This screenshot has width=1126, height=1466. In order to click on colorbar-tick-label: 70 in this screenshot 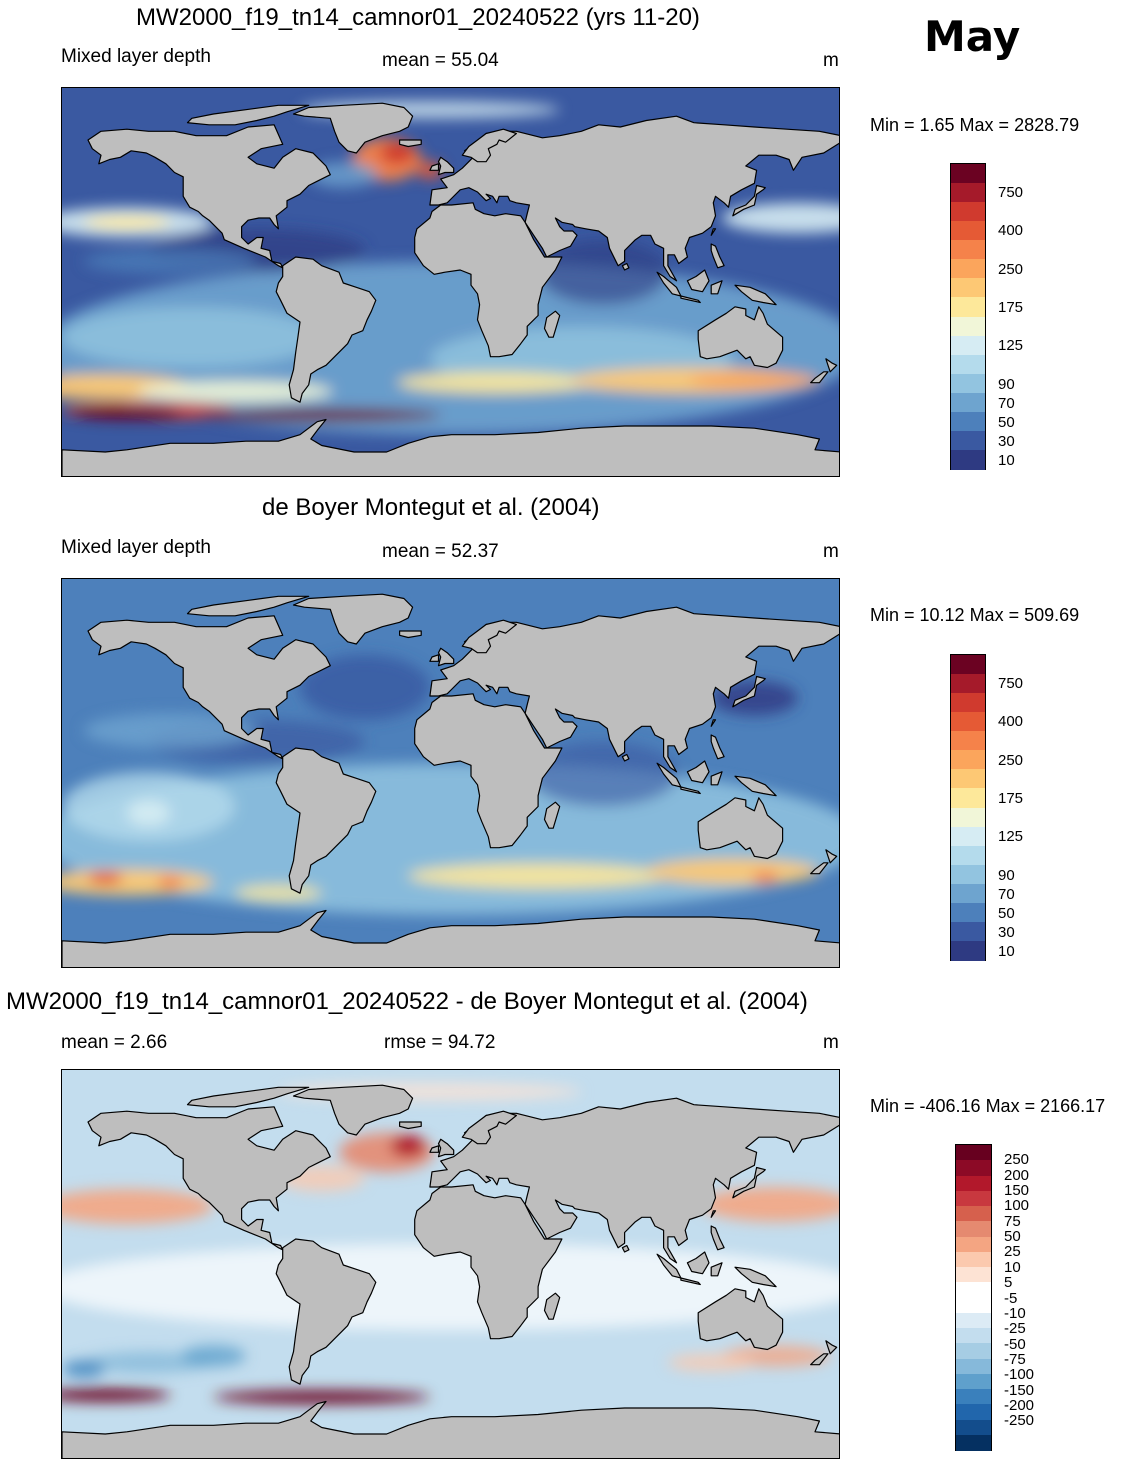, I will do `click(1006, 403)`.